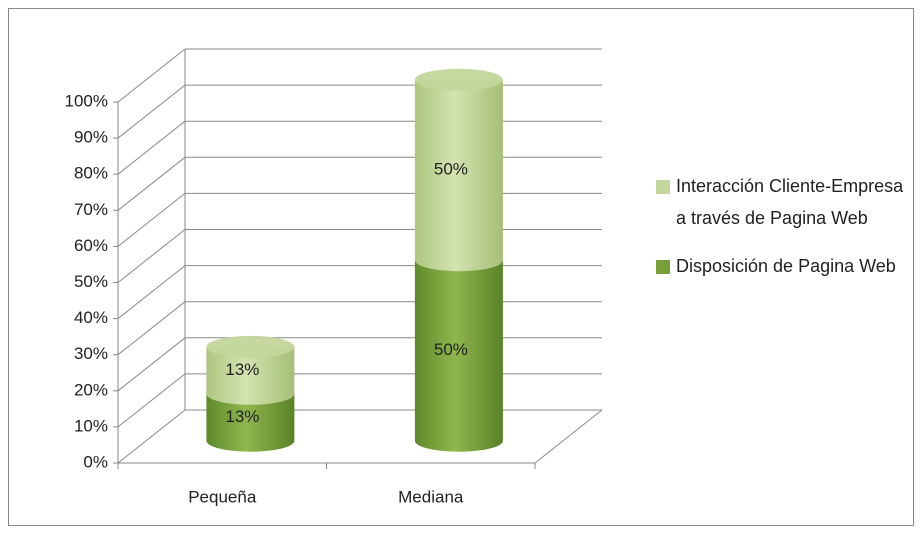  I want to click on legend-label: Disposición de Pagina Web, so click(786, 266).